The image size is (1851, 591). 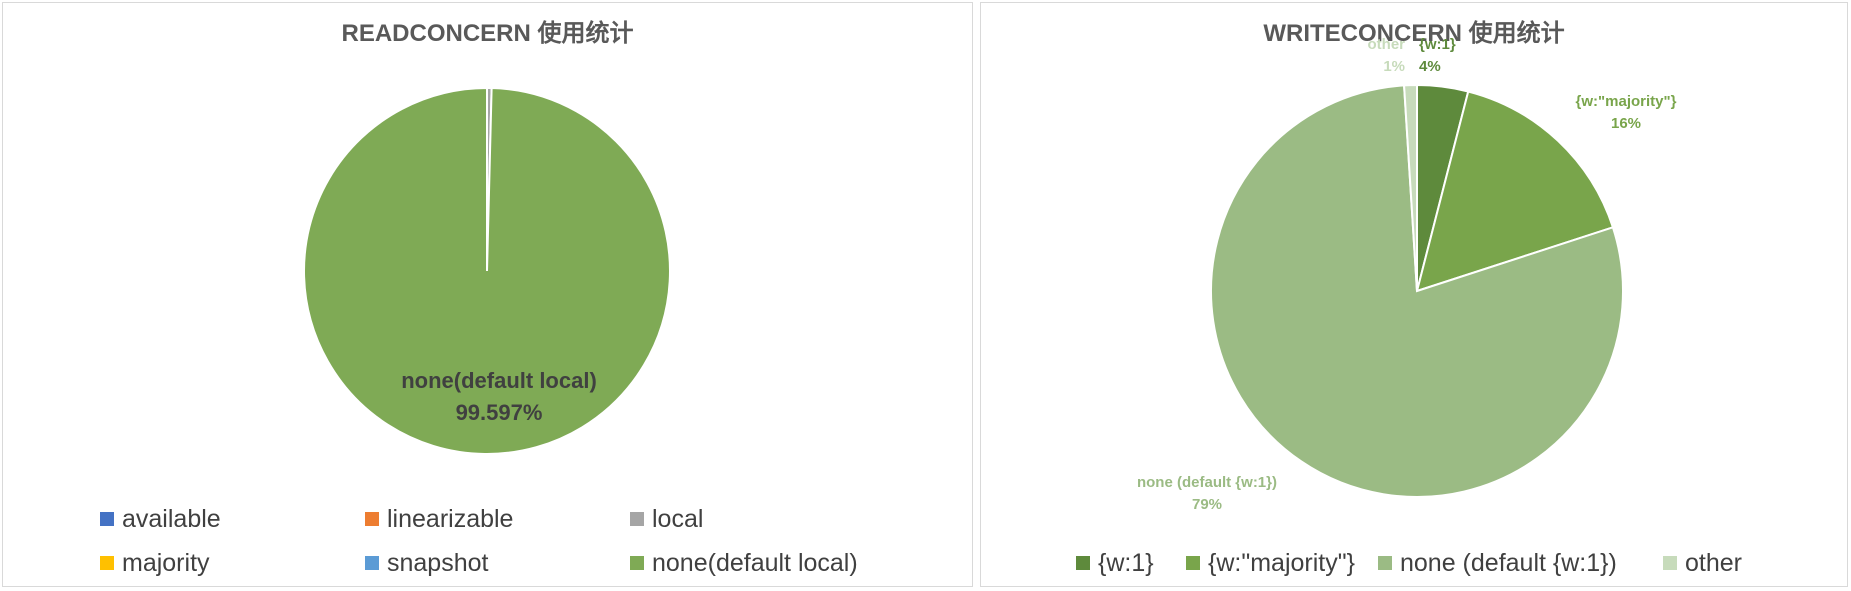 What do you see at coordinates (1126, 563) in the screenshot?
I see `legend-label-w-1: {w:1}` at bounding box center [1126, 563].